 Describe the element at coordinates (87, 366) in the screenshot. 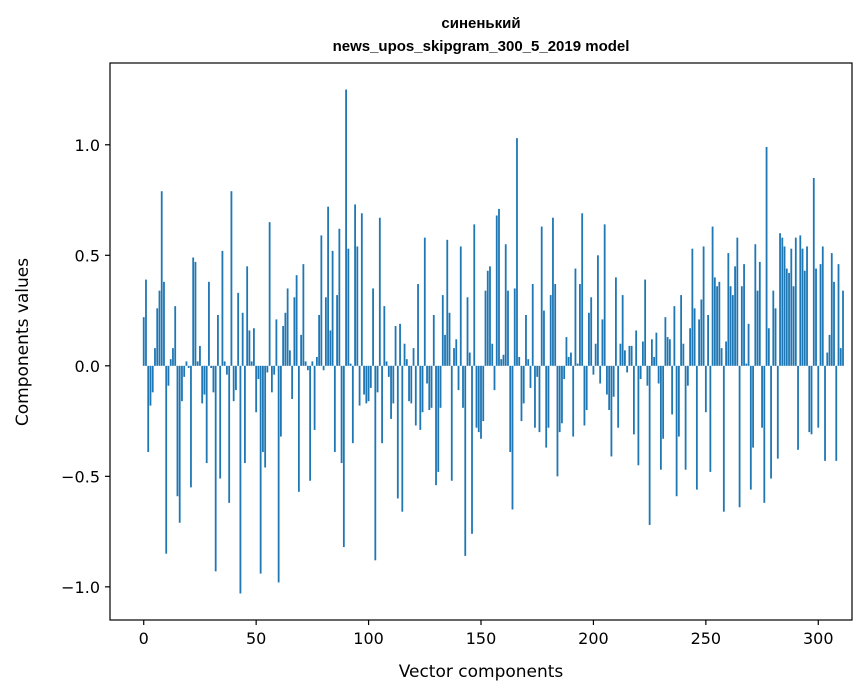

I see `y-tick-label: 0.0` at that location.